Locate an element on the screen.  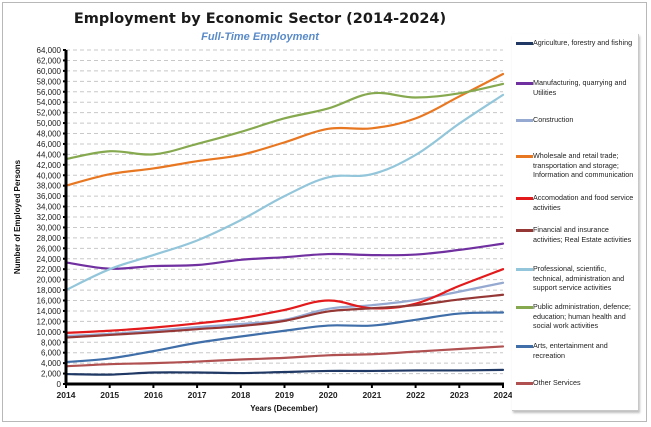
y-tick-label: 26,000 is located at coordinates (49, 248).